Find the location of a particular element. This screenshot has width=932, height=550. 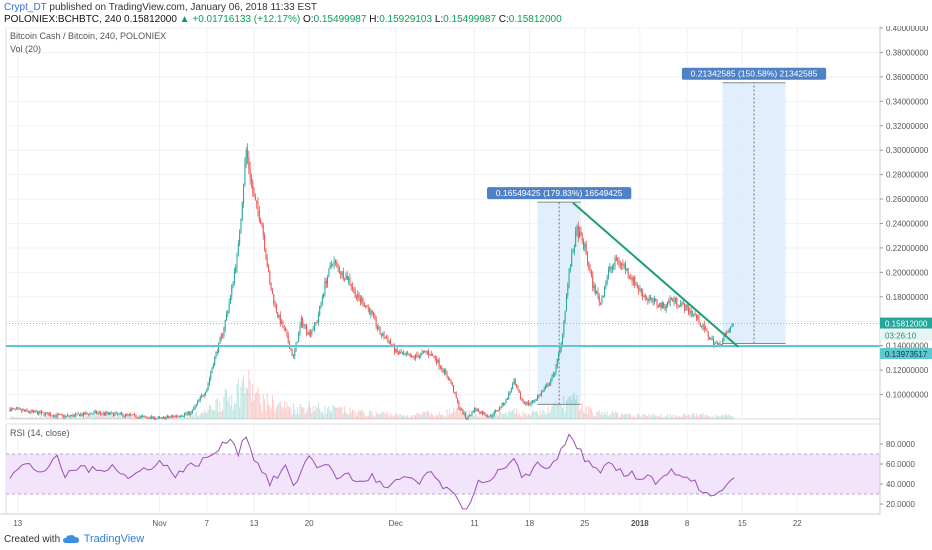

author-link: Crypt_DT is located at coordinates (25, 7).